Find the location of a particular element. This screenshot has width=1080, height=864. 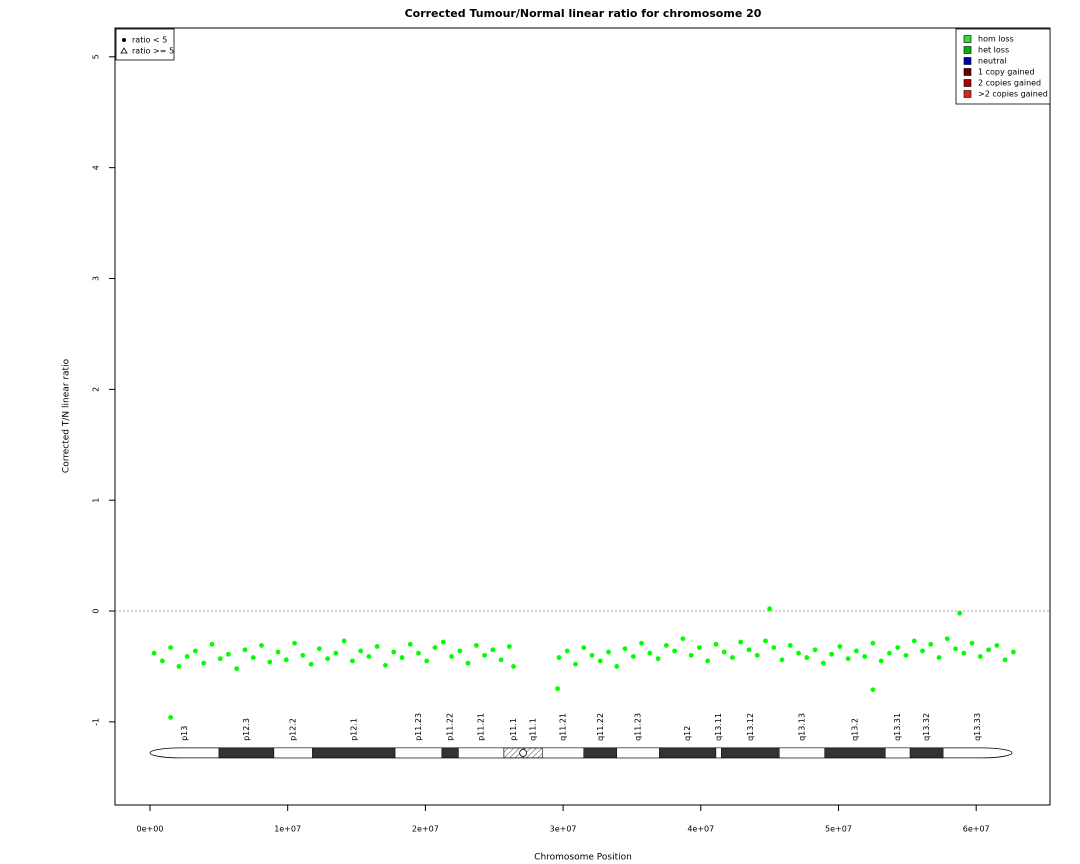

band-label: p11.1 is located at coordinates (513, 729).